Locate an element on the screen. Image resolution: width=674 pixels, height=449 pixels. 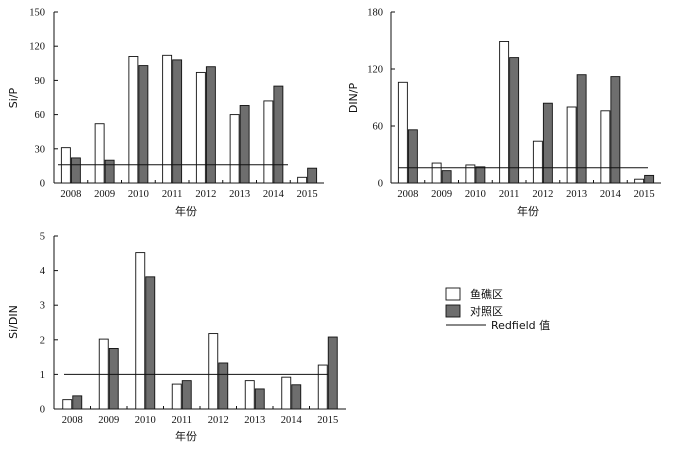
legend-swatch-control is located at coordinates (453, 311).